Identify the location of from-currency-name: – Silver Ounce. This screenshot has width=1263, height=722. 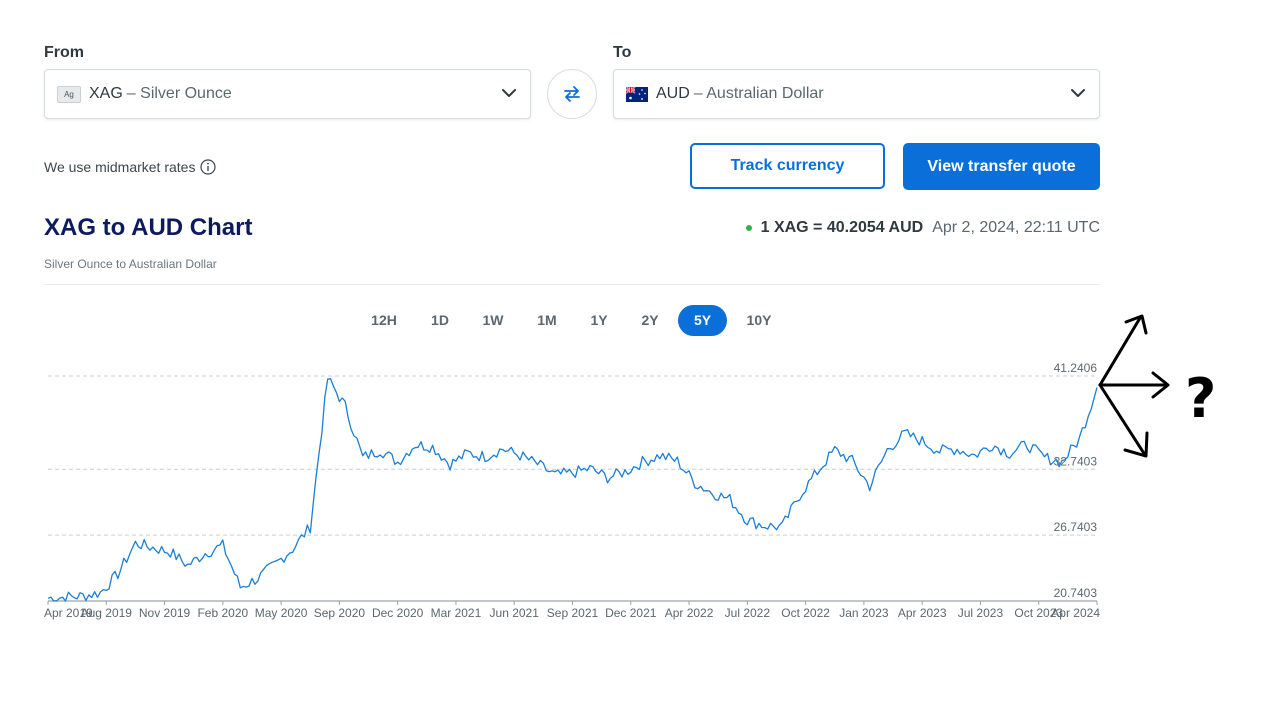
(179, 93).